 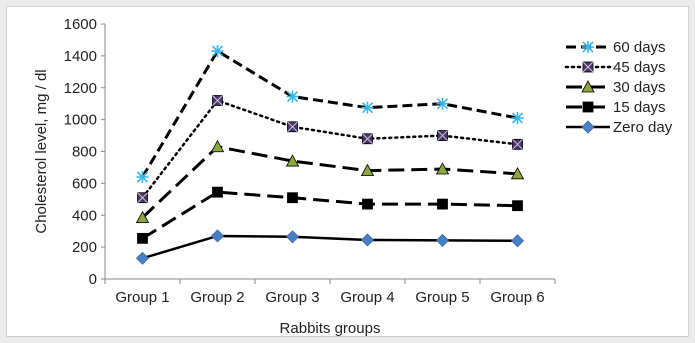 I want to click on legend-marker-zero-day, so click(x=588, y=127).